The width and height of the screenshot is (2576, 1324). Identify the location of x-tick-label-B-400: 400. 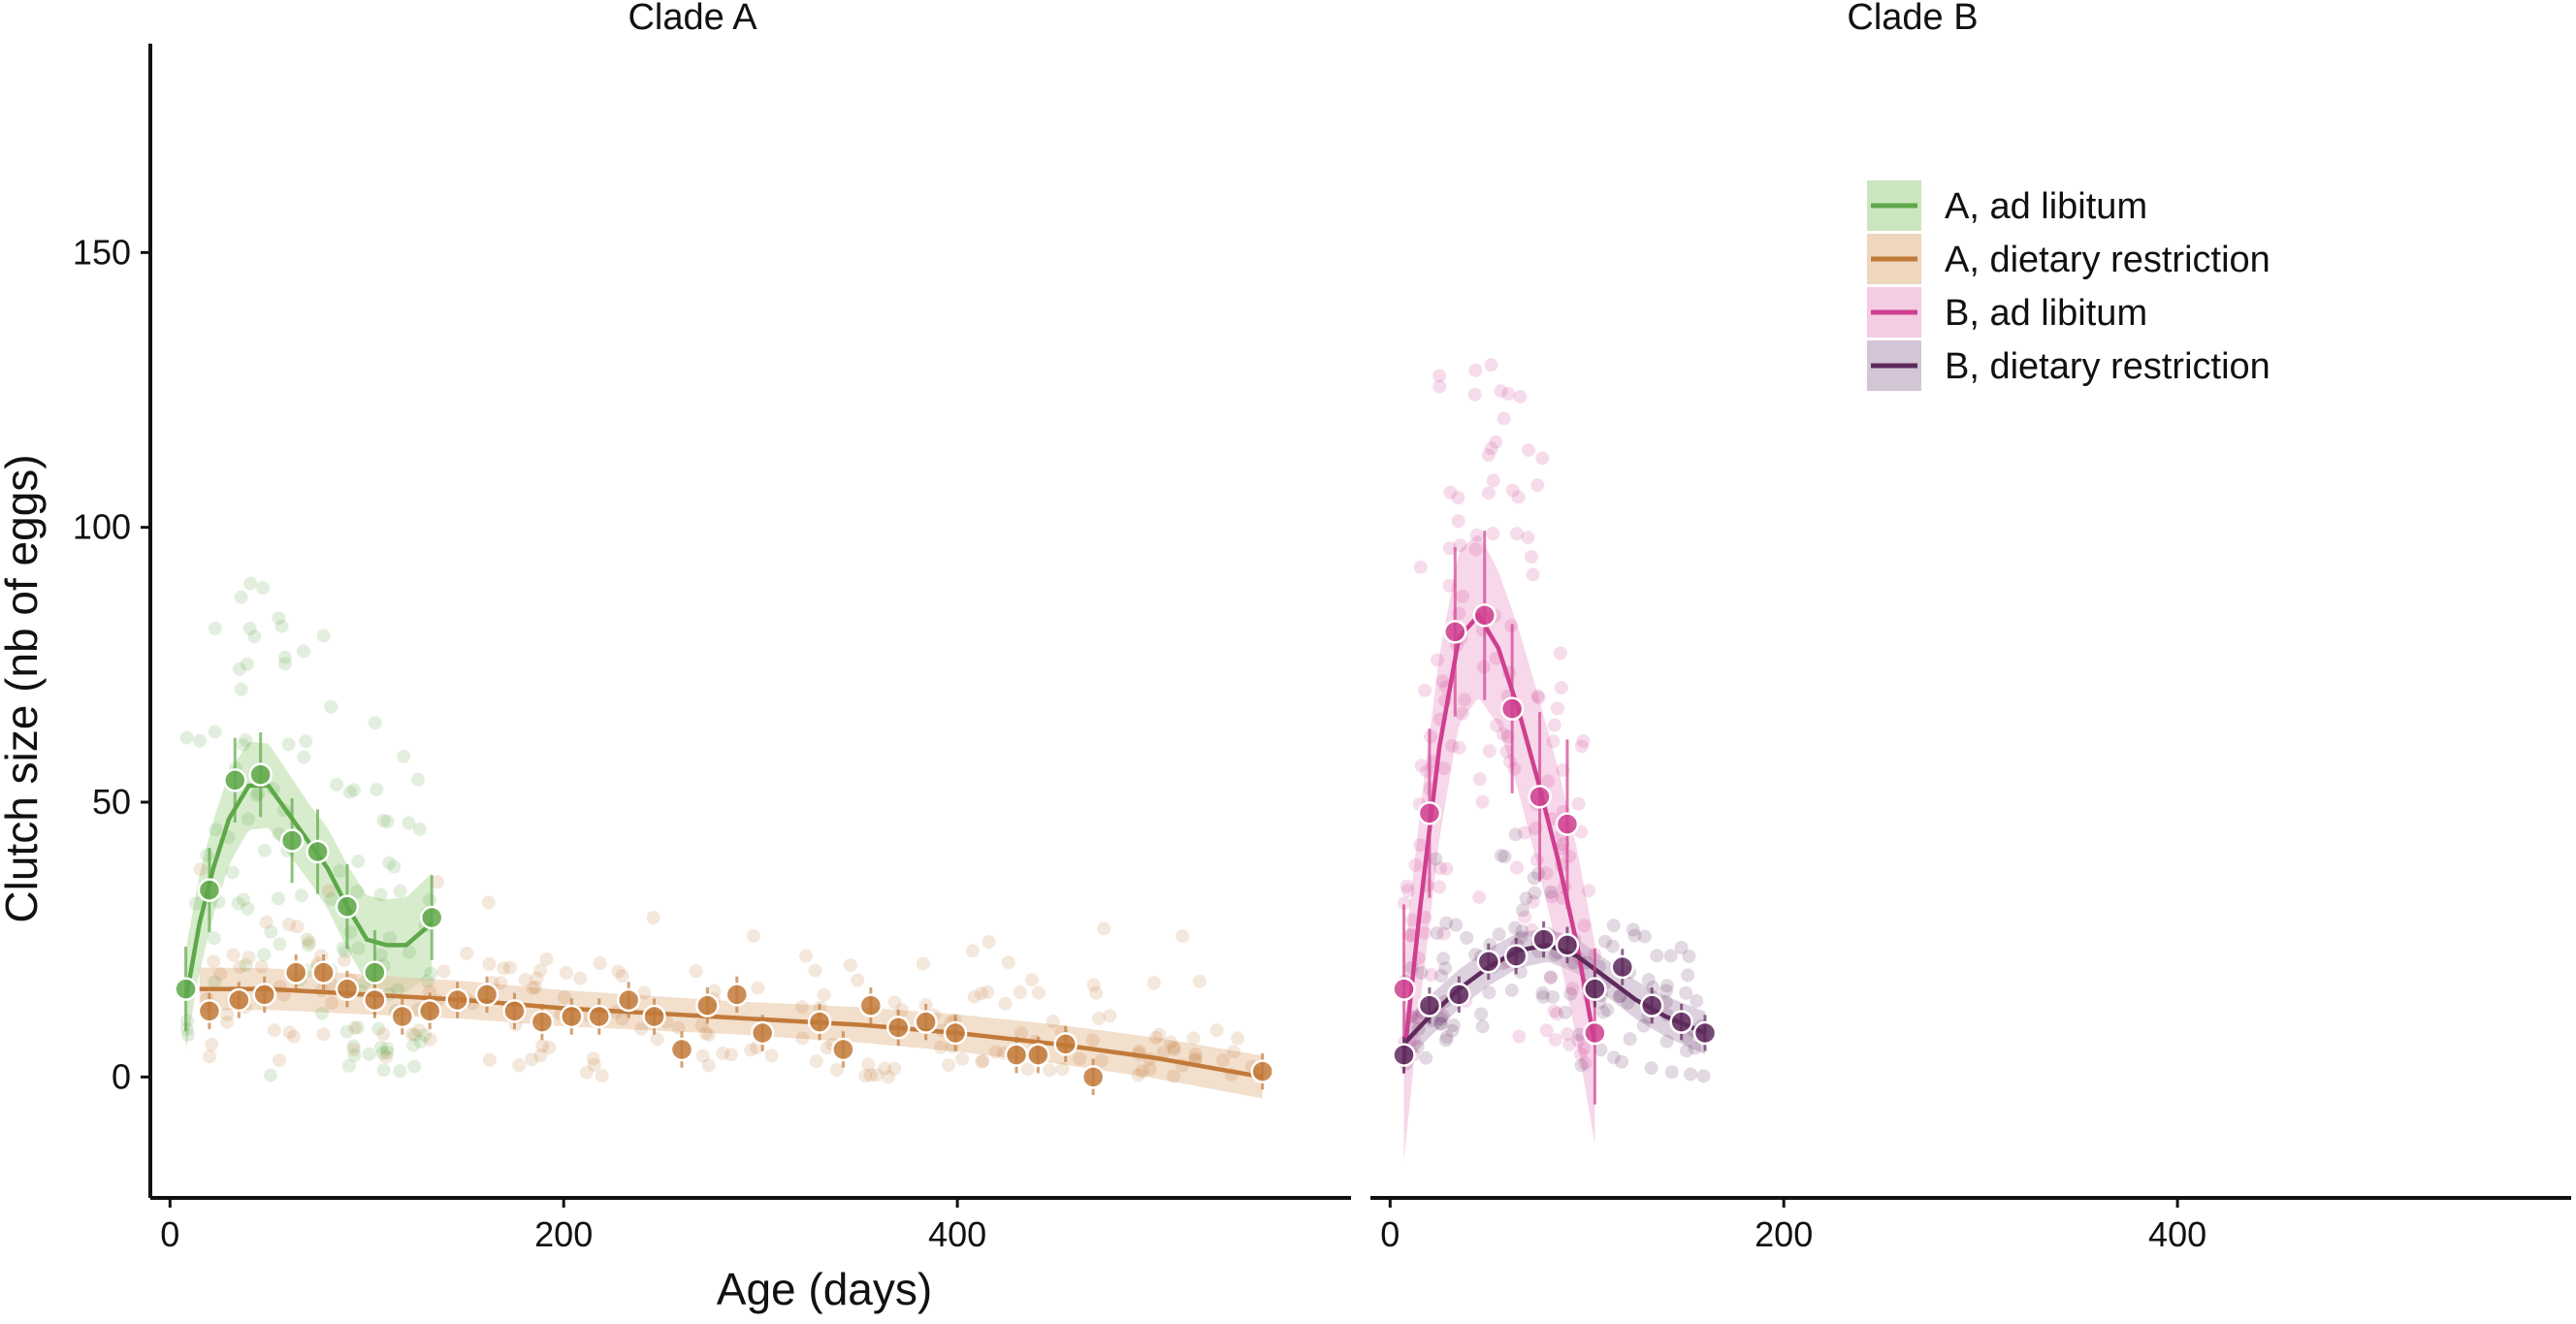
(2177, 1234).